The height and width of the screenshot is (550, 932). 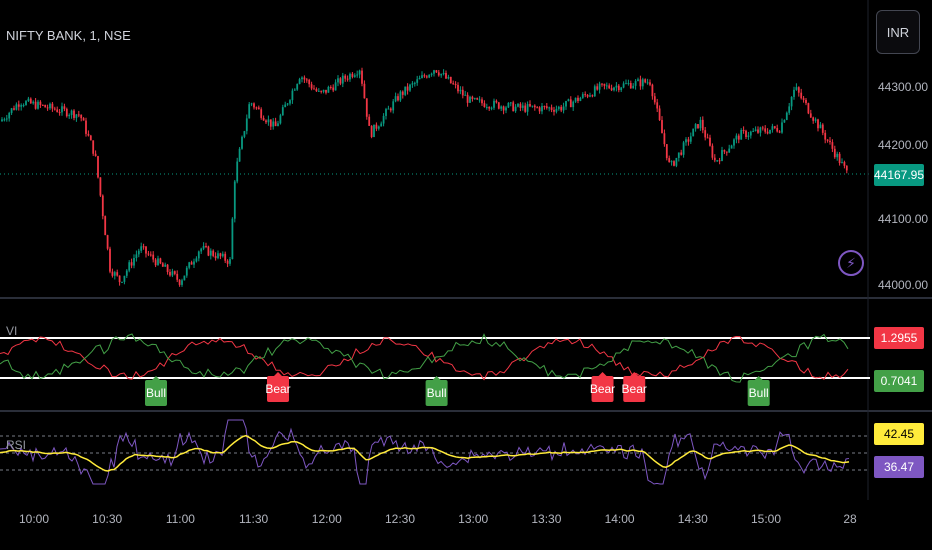 I want to click on signal-text: Bear, so click(x=634, y=389).